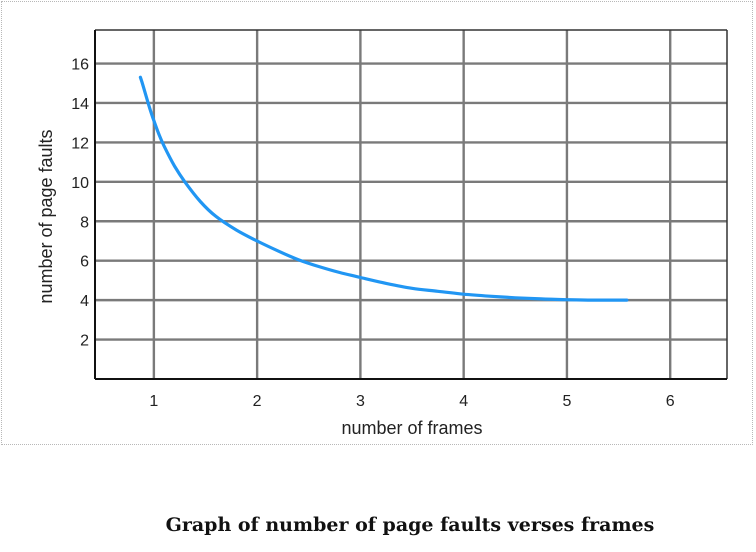 The image size is (756, 552). I want to click on y-tick-label: 10, so click(80, 183).